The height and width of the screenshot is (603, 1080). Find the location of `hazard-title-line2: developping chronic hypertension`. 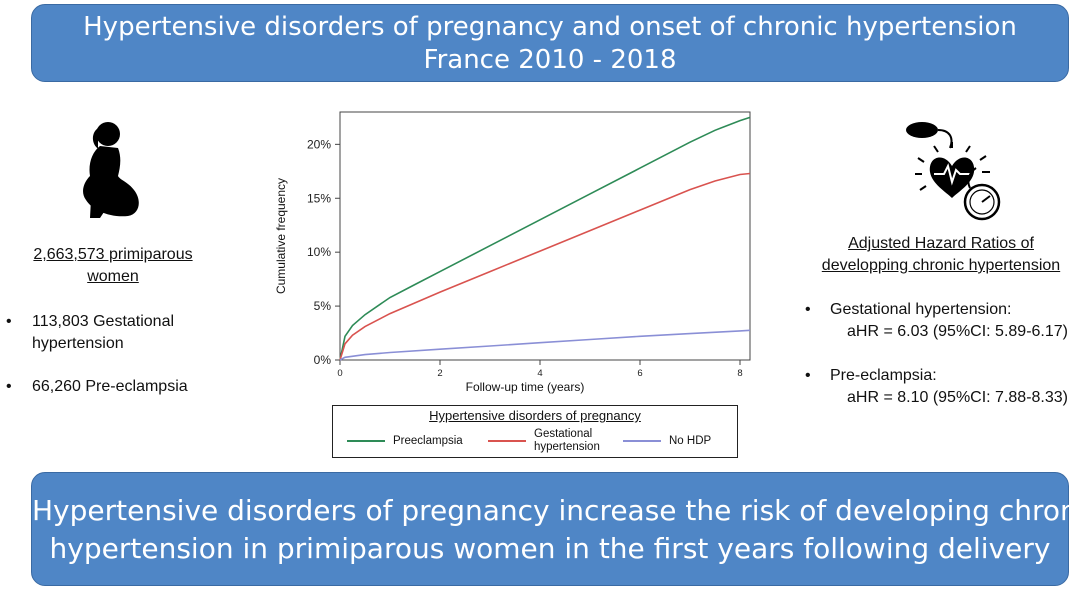

hazard-title-line2: developping chronic hypertension is located at coordinates (941, 265).